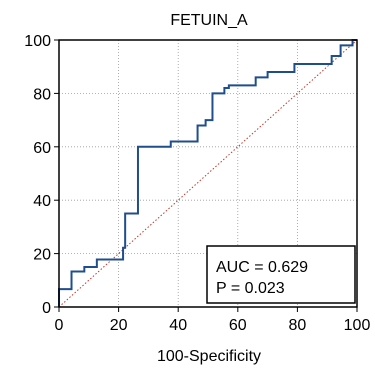 The width and height of the screenshot is (375, 369). What do you see at coordinates (41, 175) in the screenshot?
I see `y-axis-ticks: 0 20 40 60 80 100` at bounding box center [41, 175].